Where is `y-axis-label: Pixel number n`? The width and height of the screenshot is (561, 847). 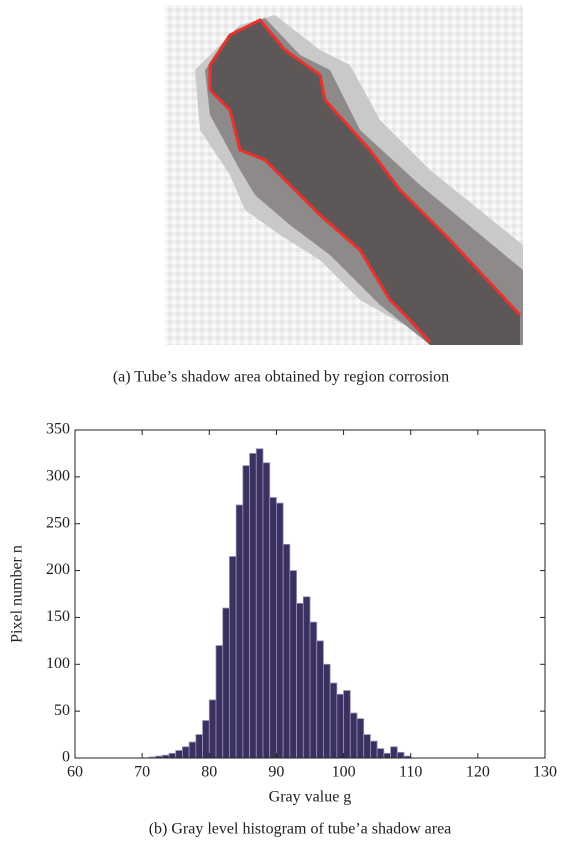
y-axis-label: Pixel number n is located at coordinates (17, 594).